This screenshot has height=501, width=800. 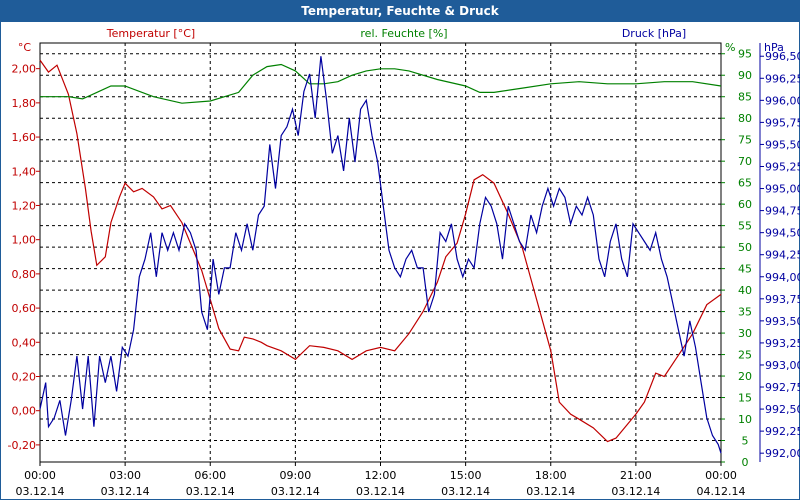 What do you see at coordinates (774, 47) in the screenshot?
I see `axis-unit-pressure: hPa` at bounding box center [774, 47].